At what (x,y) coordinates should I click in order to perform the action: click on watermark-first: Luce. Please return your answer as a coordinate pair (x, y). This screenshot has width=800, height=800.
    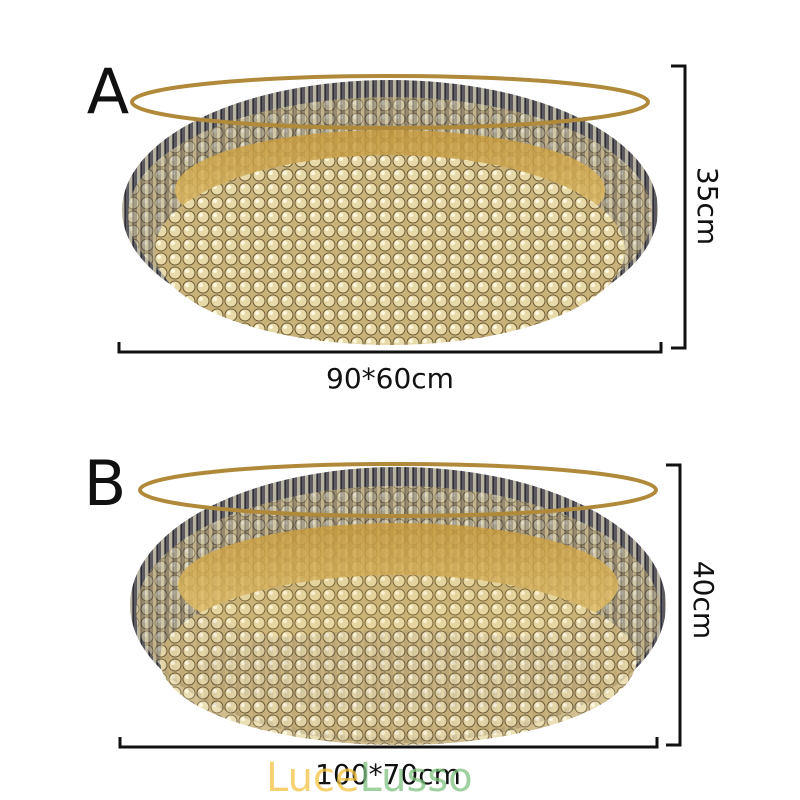
    Looking at the image, I should click on (313, 777).